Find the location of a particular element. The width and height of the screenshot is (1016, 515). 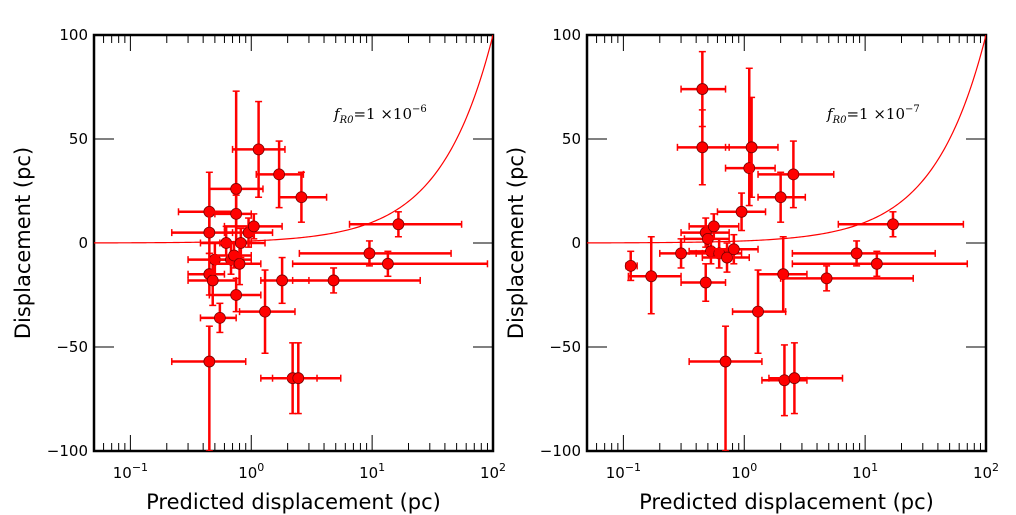

annotation-exp: −7 is located at coordinates (912, 109).